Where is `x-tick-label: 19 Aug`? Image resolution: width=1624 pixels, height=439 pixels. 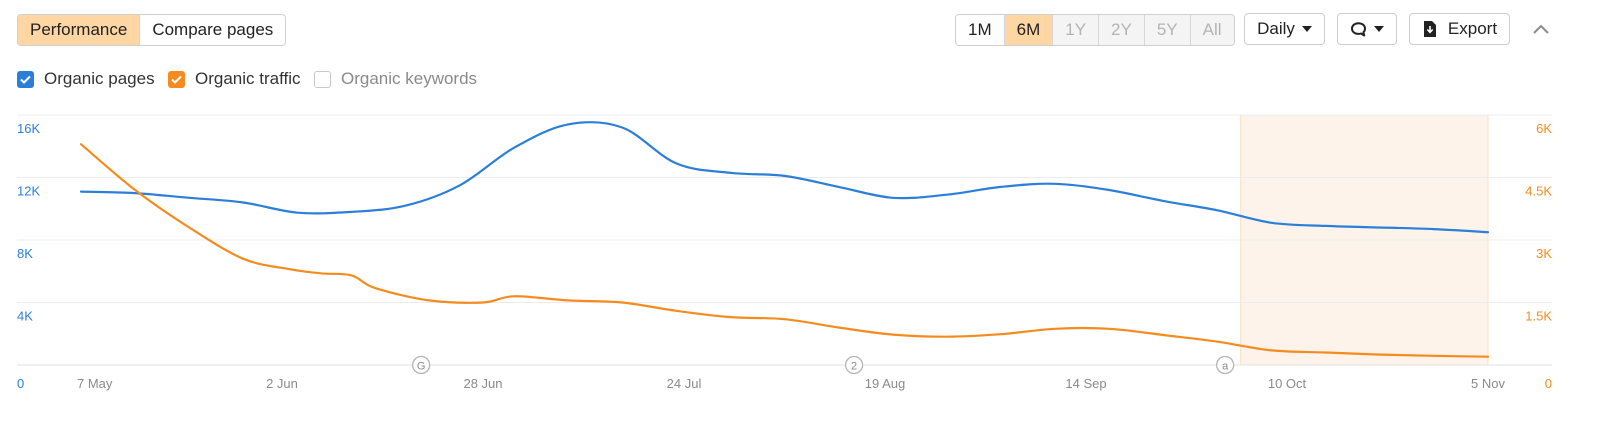 x-tick-label: 19 Aug is located at coordinates (885, 383).